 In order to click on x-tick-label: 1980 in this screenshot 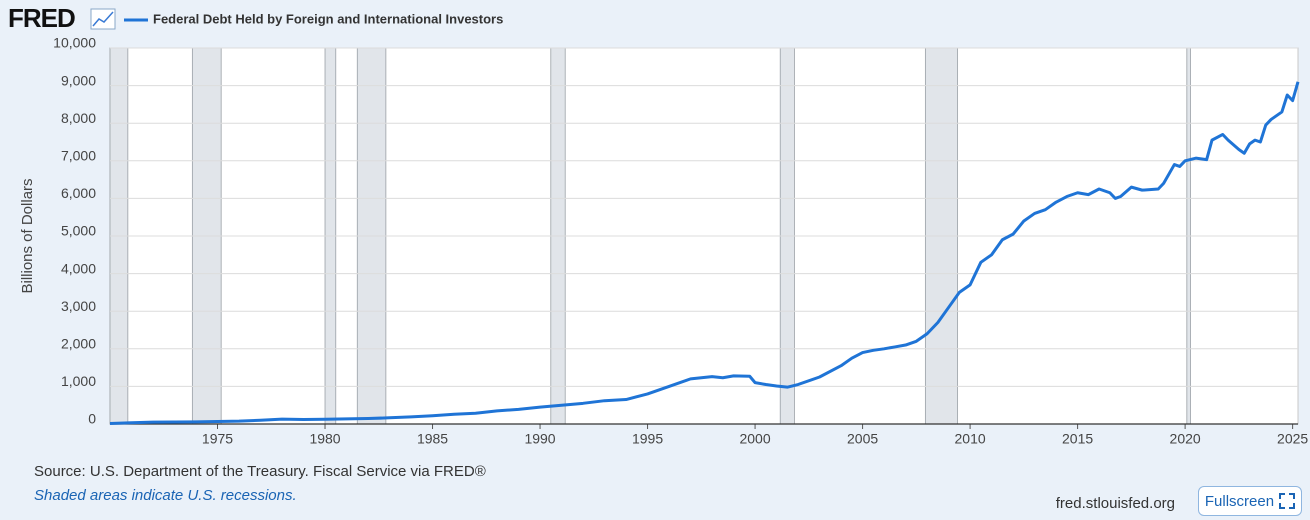, I will do `click(324, 439)`.